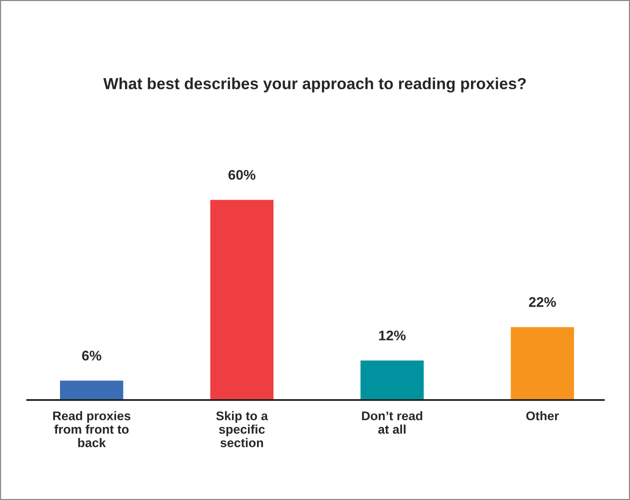 This screenshot has width=630, height=500. I want to click on data-label: 22%, so click(542, 302).